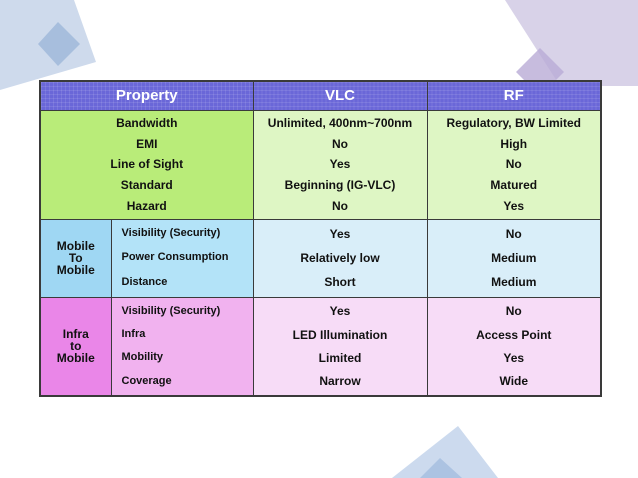 The width and height of the screenshot is (638, 478). Describe the element at coordinates (144, 281) in the screenshot. I see `label-mtm-distance: Distance` at that location.